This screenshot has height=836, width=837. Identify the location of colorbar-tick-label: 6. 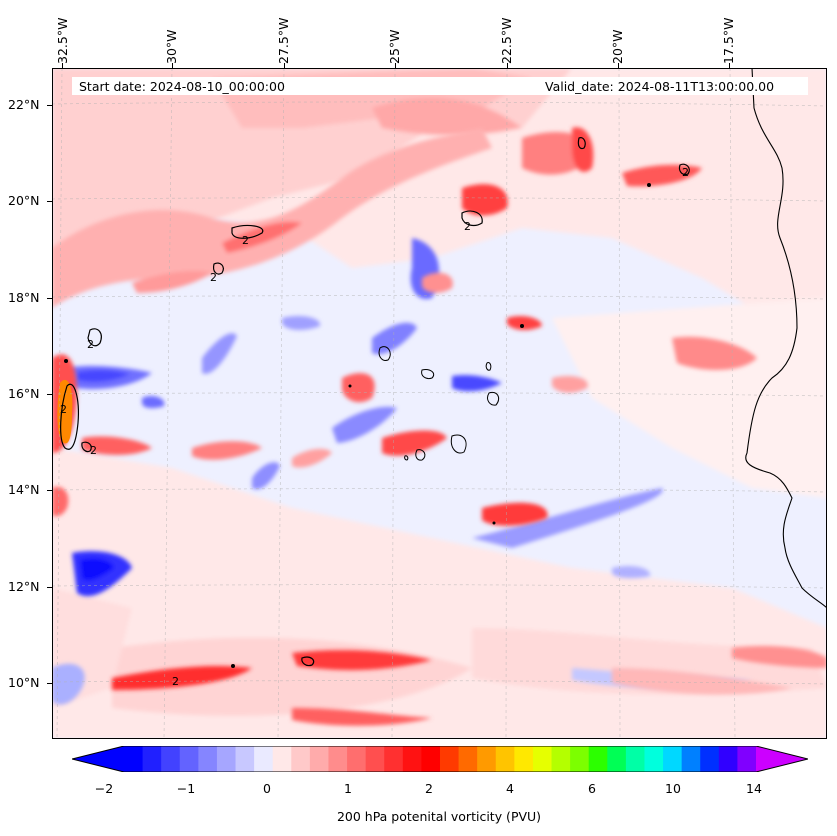
(592, 788).